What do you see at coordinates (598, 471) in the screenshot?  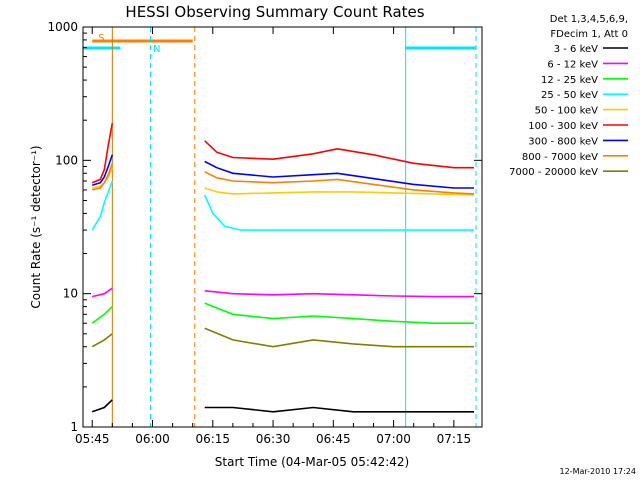 I see `footer-date: 12-Mar-2010 17:24` at bounding box center [598, 471].